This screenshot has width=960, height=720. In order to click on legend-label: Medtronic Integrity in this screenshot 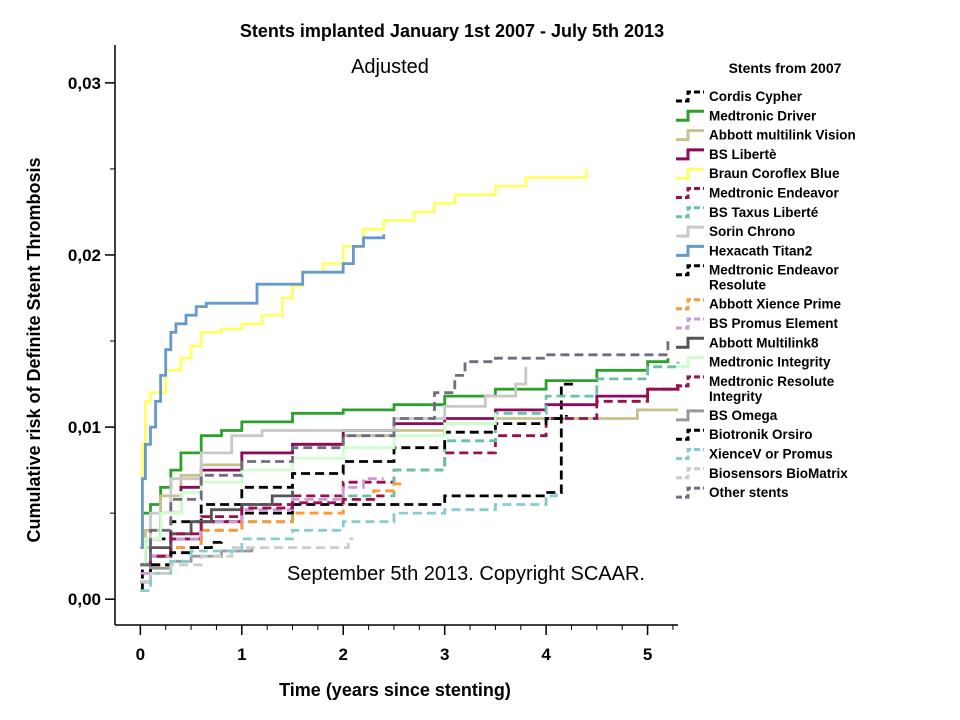, I will do `click(770, 362)`.